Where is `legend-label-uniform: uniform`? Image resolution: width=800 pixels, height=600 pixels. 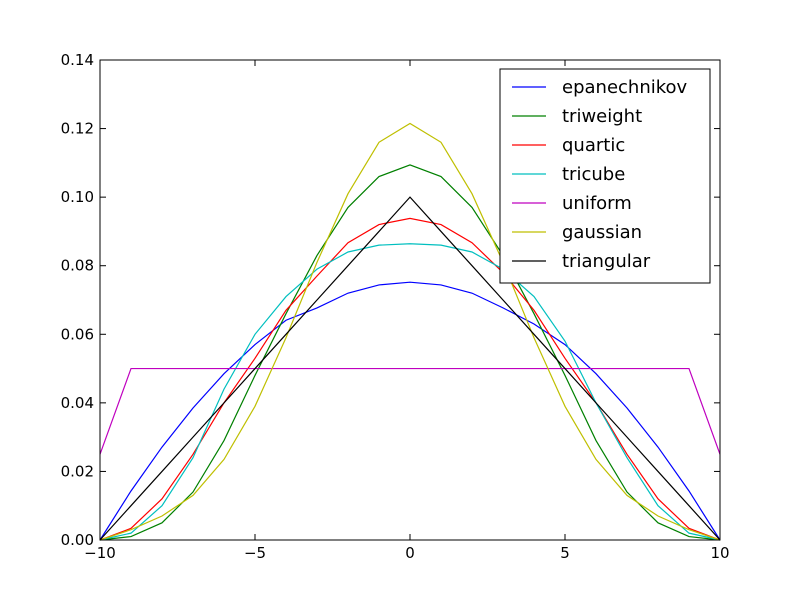 legend-label-uniform: uniform is located at coordinates (597, 203).